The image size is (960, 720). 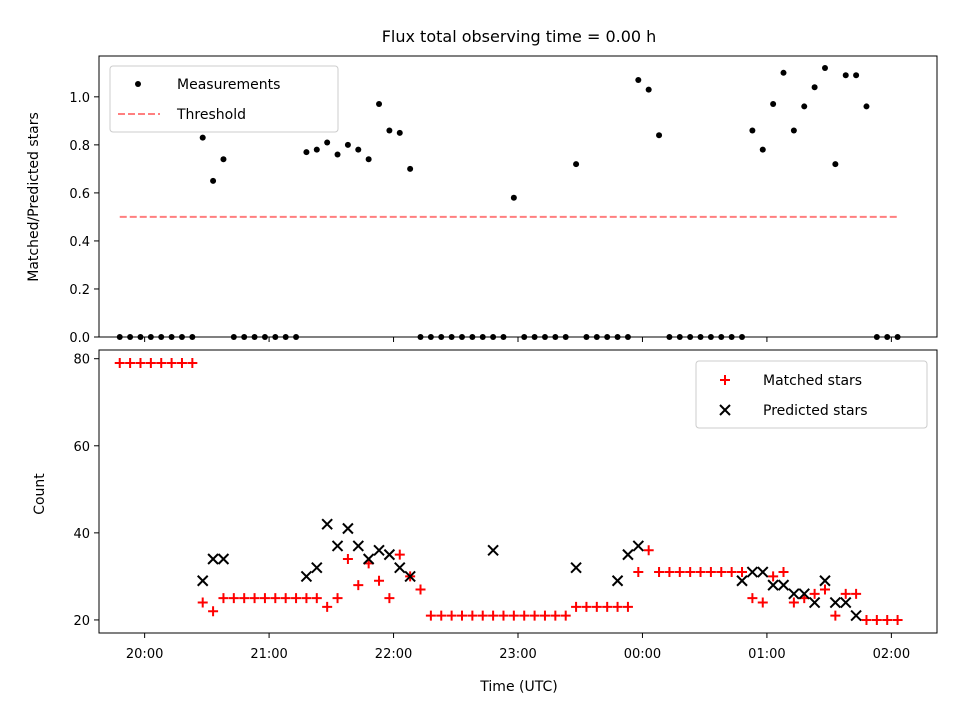 I want to click on y-tick-label: 0.0, so click(x=79, y=338).